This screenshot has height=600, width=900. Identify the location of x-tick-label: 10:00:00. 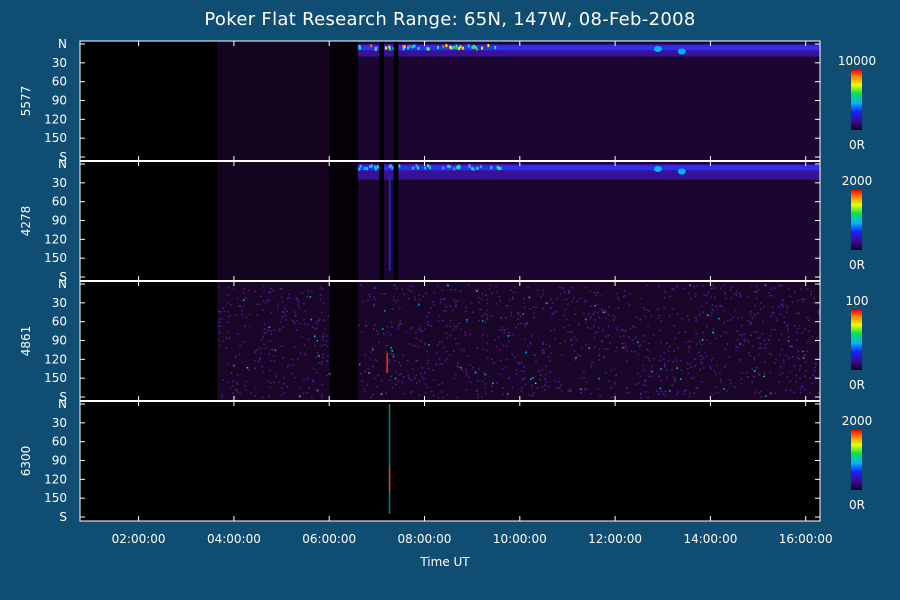
(520, 539).